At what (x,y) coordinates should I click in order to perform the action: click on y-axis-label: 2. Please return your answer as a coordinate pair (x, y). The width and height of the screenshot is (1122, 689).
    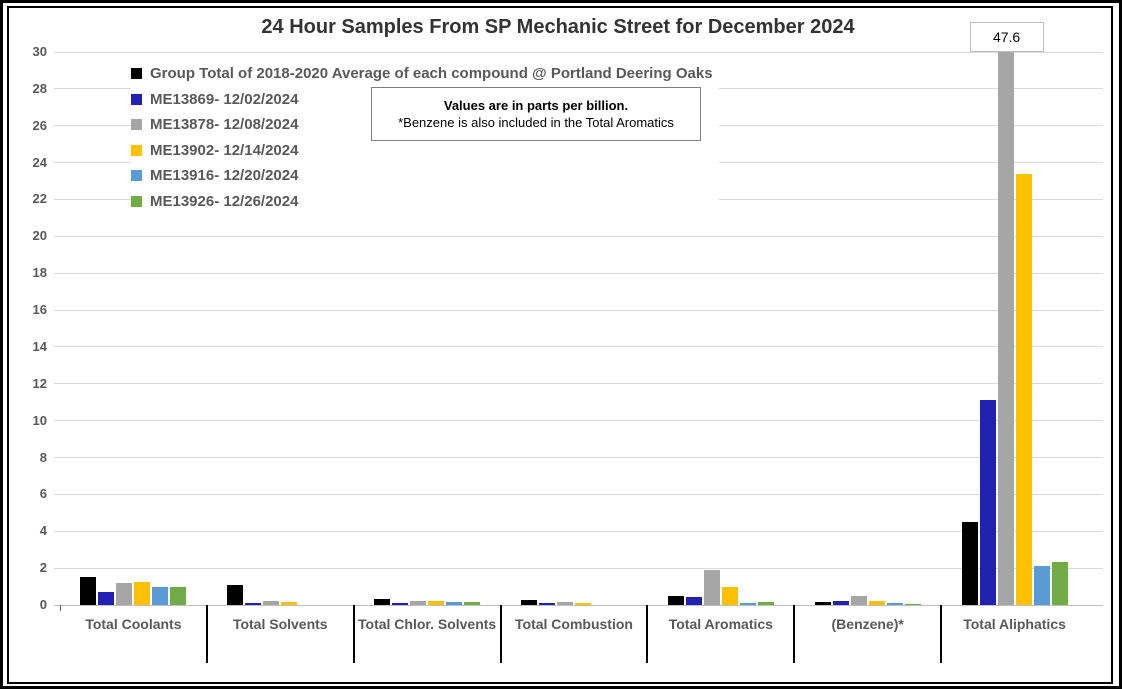
    Looking at the image, I should click on (43, 568).